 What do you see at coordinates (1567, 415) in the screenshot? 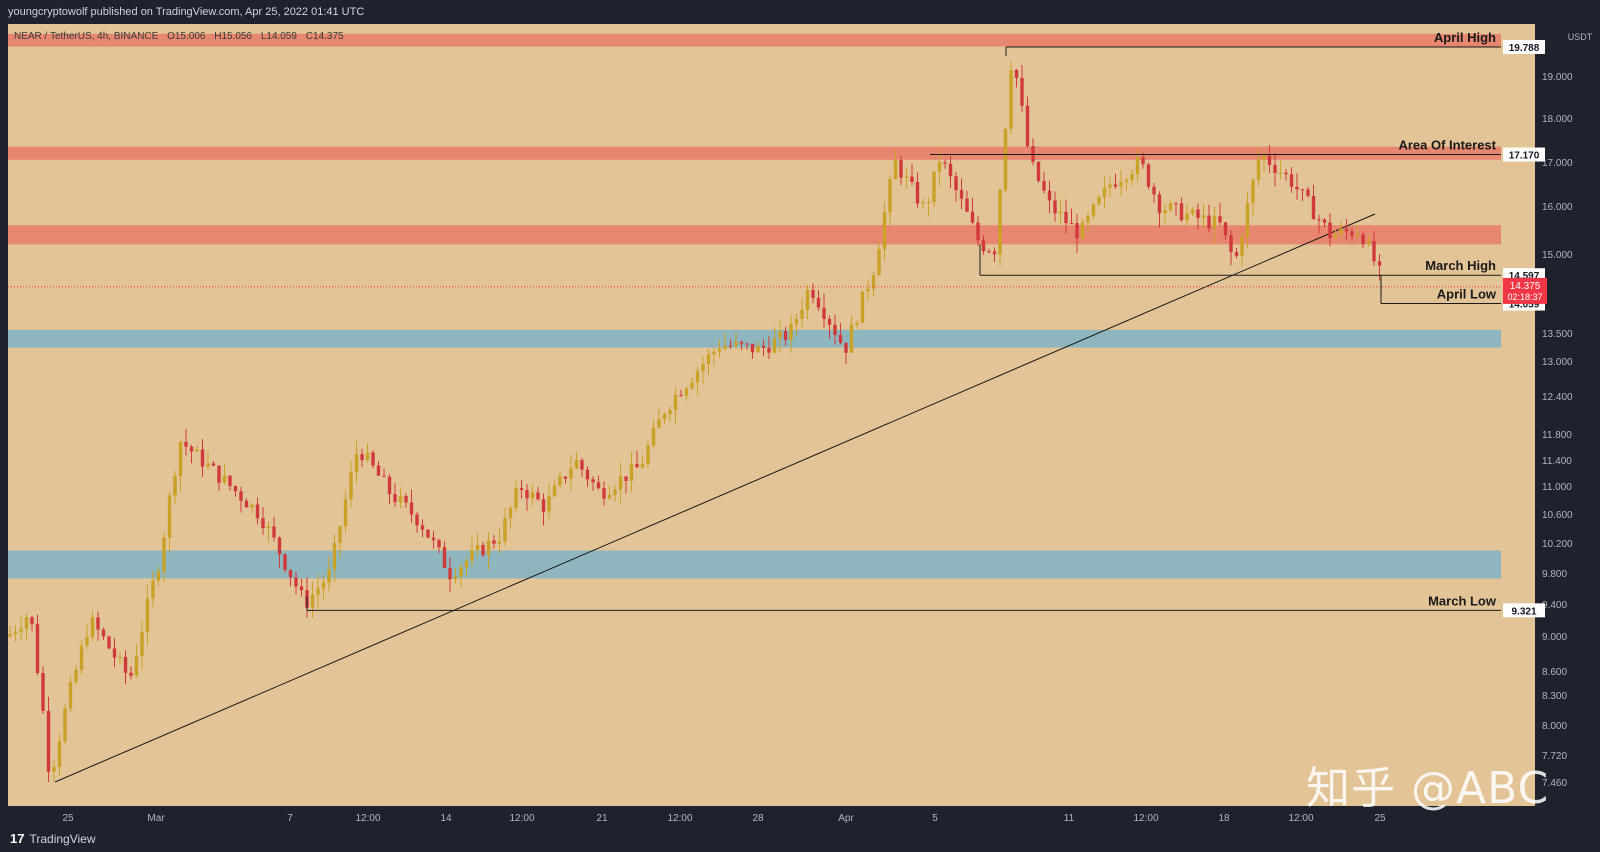
I see `price-axis` at bounding box center [1567, 415].